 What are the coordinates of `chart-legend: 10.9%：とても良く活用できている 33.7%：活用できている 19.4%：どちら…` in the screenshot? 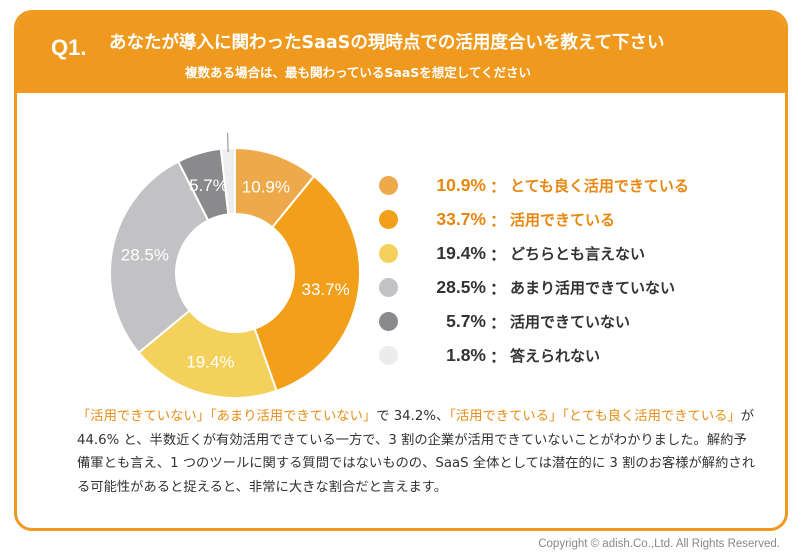 It's located at (534, 270).